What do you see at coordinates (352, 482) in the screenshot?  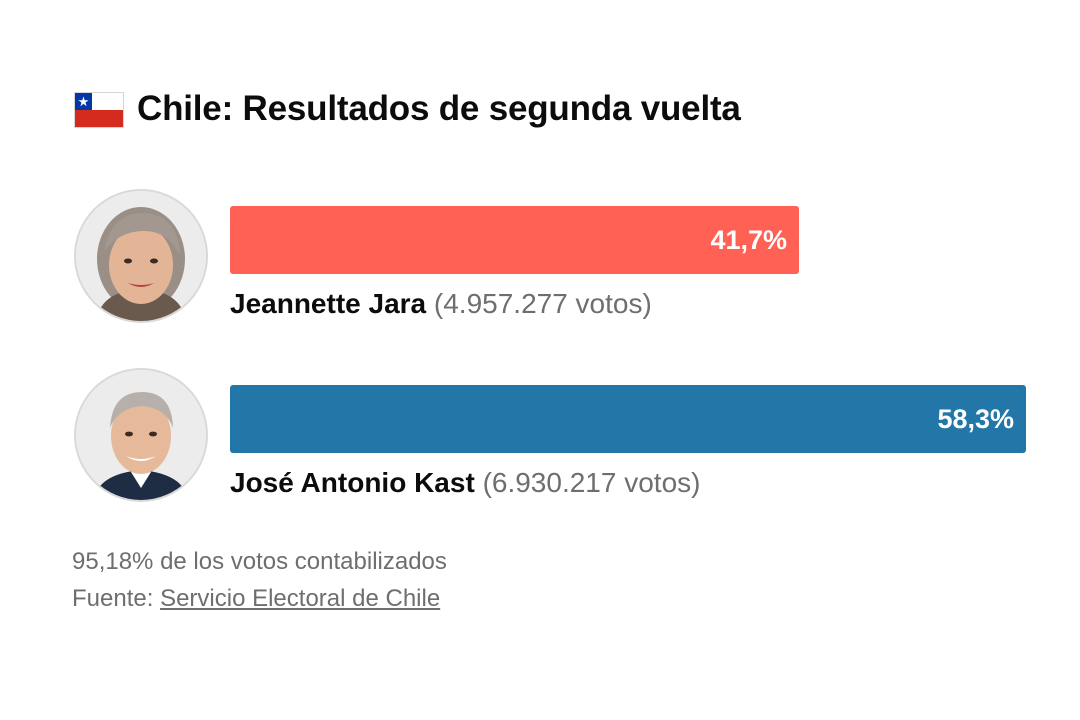 I see `candidate-name-kast: José Antonio Kast` at bounding box center [352, 482].